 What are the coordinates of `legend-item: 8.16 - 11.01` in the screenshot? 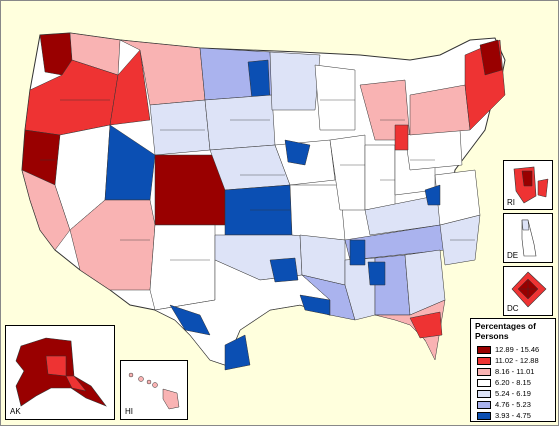 It's located at (516, 372).